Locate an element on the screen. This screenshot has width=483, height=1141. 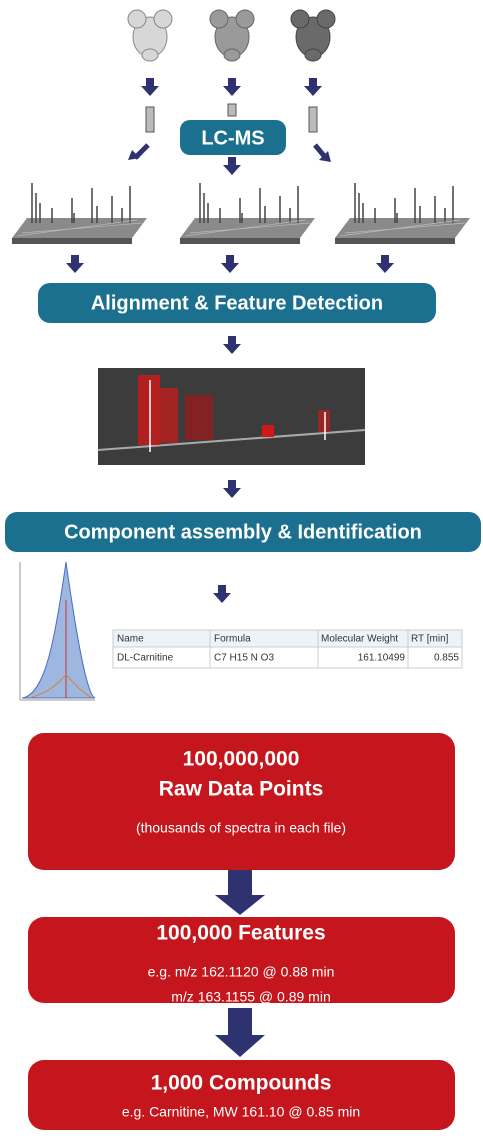
component-label: Component assembly & Identification is located at coordinates (243, 532).